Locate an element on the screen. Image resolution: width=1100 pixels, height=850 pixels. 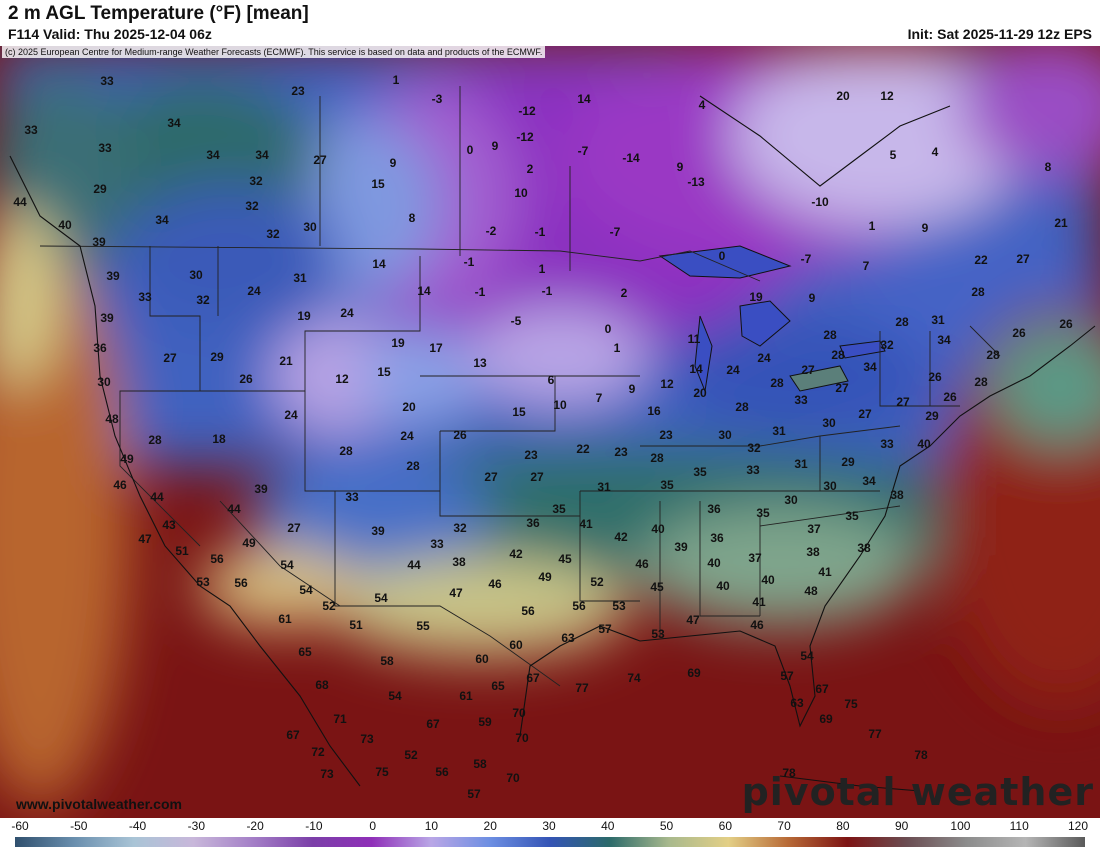
temp-label: -7 is located at coordinates (583, 151).